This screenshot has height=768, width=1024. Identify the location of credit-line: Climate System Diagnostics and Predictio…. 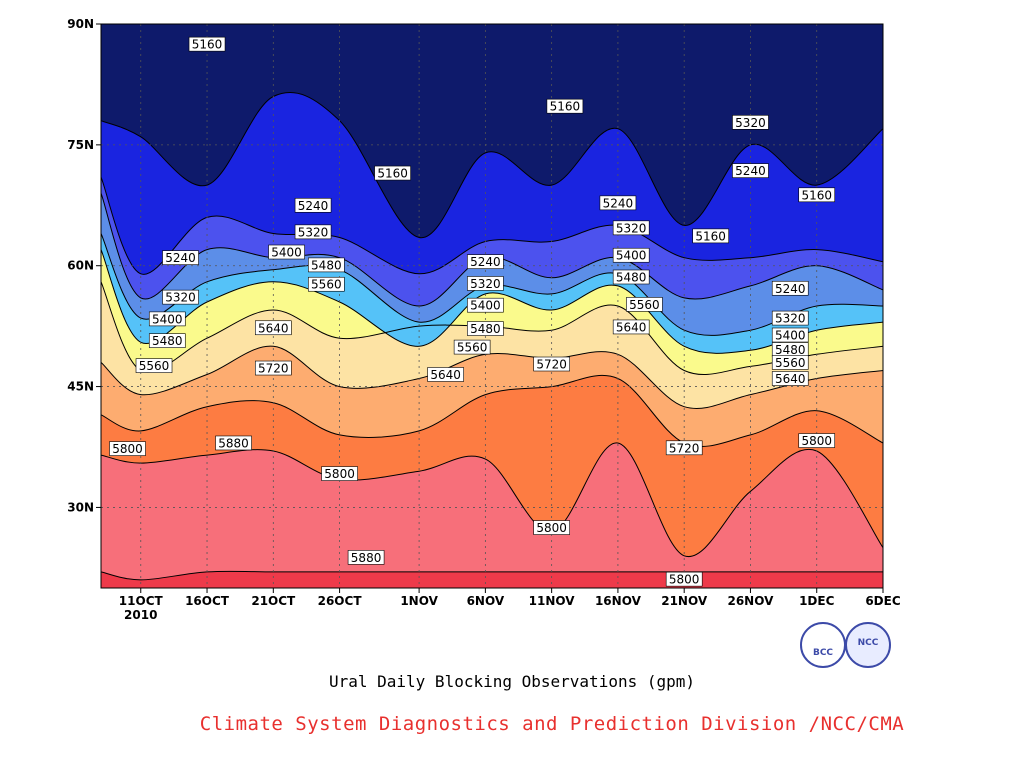
(552, 724).